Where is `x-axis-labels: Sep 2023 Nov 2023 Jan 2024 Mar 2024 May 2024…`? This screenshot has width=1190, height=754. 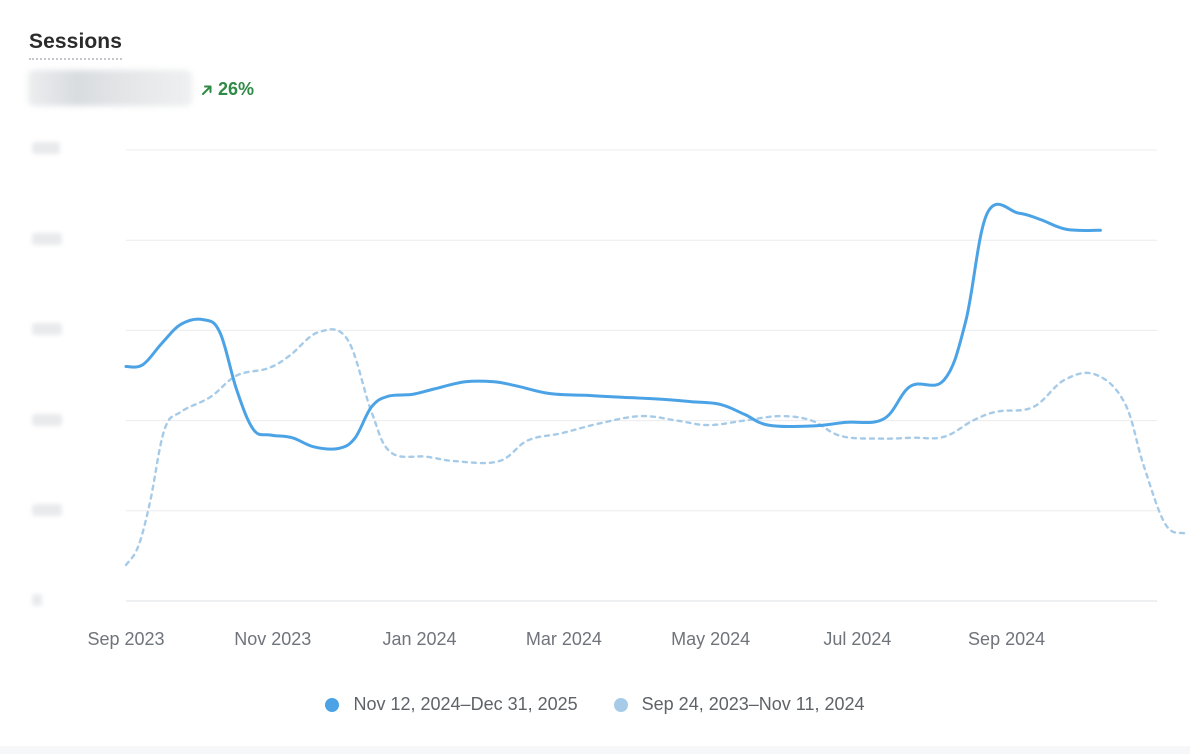
x-axis-labels: Sep 2023 Nov 2023 Jan 2024 Mar 2024 May 2024… is located at coordinates (566, 639).